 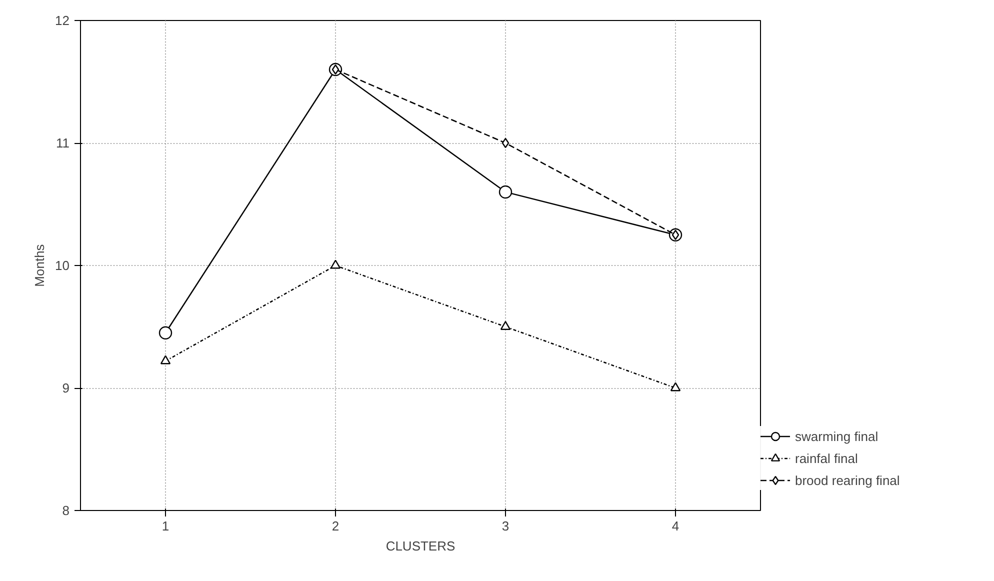 I want to click on legend-label: swarming final, so click(x=836, y=436).